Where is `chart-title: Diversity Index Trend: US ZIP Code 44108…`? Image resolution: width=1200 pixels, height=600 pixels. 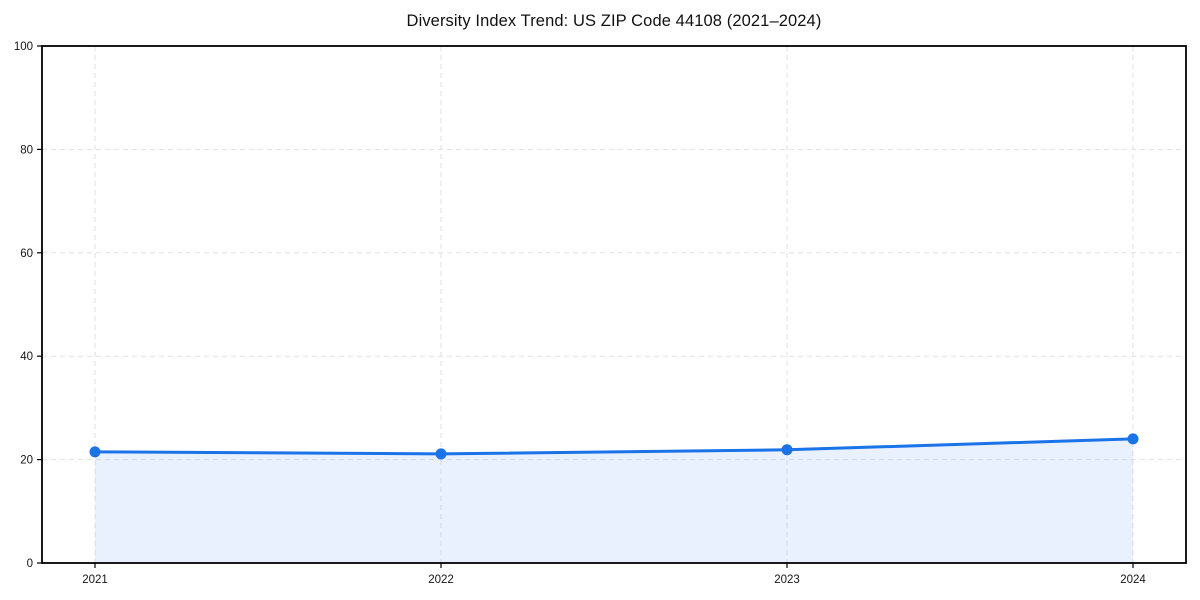 chart-title: Diversity Index Trend: US ZIP Code 44108… is located at coordinates (614, 21).